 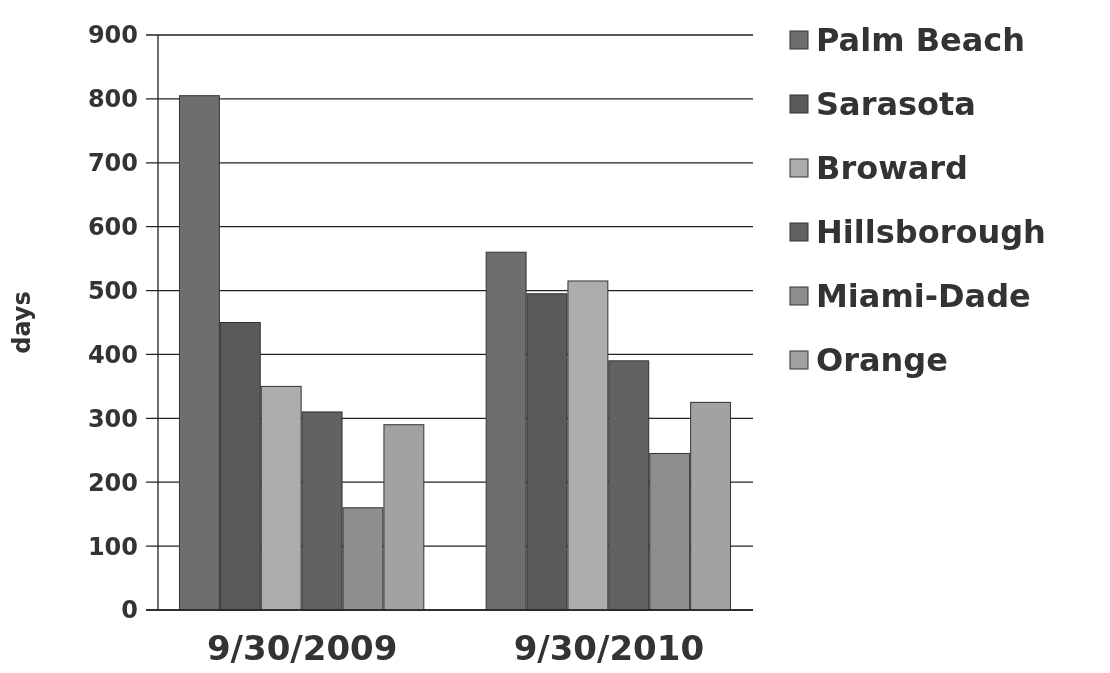 What do you see at coordinates (112, 290) in the screenshot?
I see `y-tick-label: 500` at bounding box center [112, 290].